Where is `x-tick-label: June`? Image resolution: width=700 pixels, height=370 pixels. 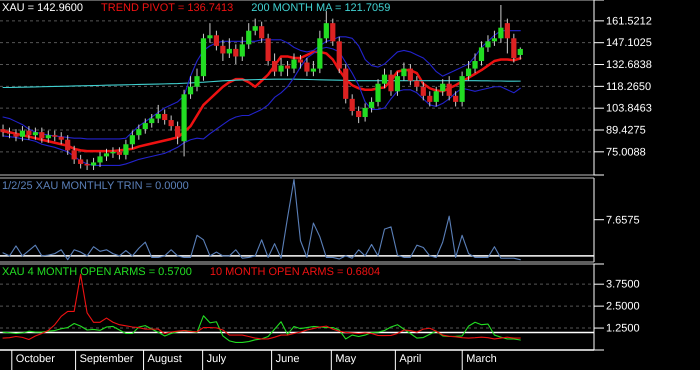 x-tick-label: June is located at coordinates (288, 358).